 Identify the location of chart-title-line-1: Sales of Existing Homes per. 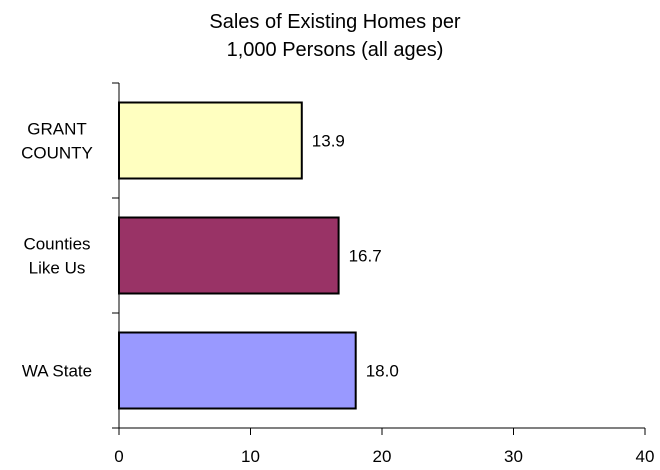
(335, 22).